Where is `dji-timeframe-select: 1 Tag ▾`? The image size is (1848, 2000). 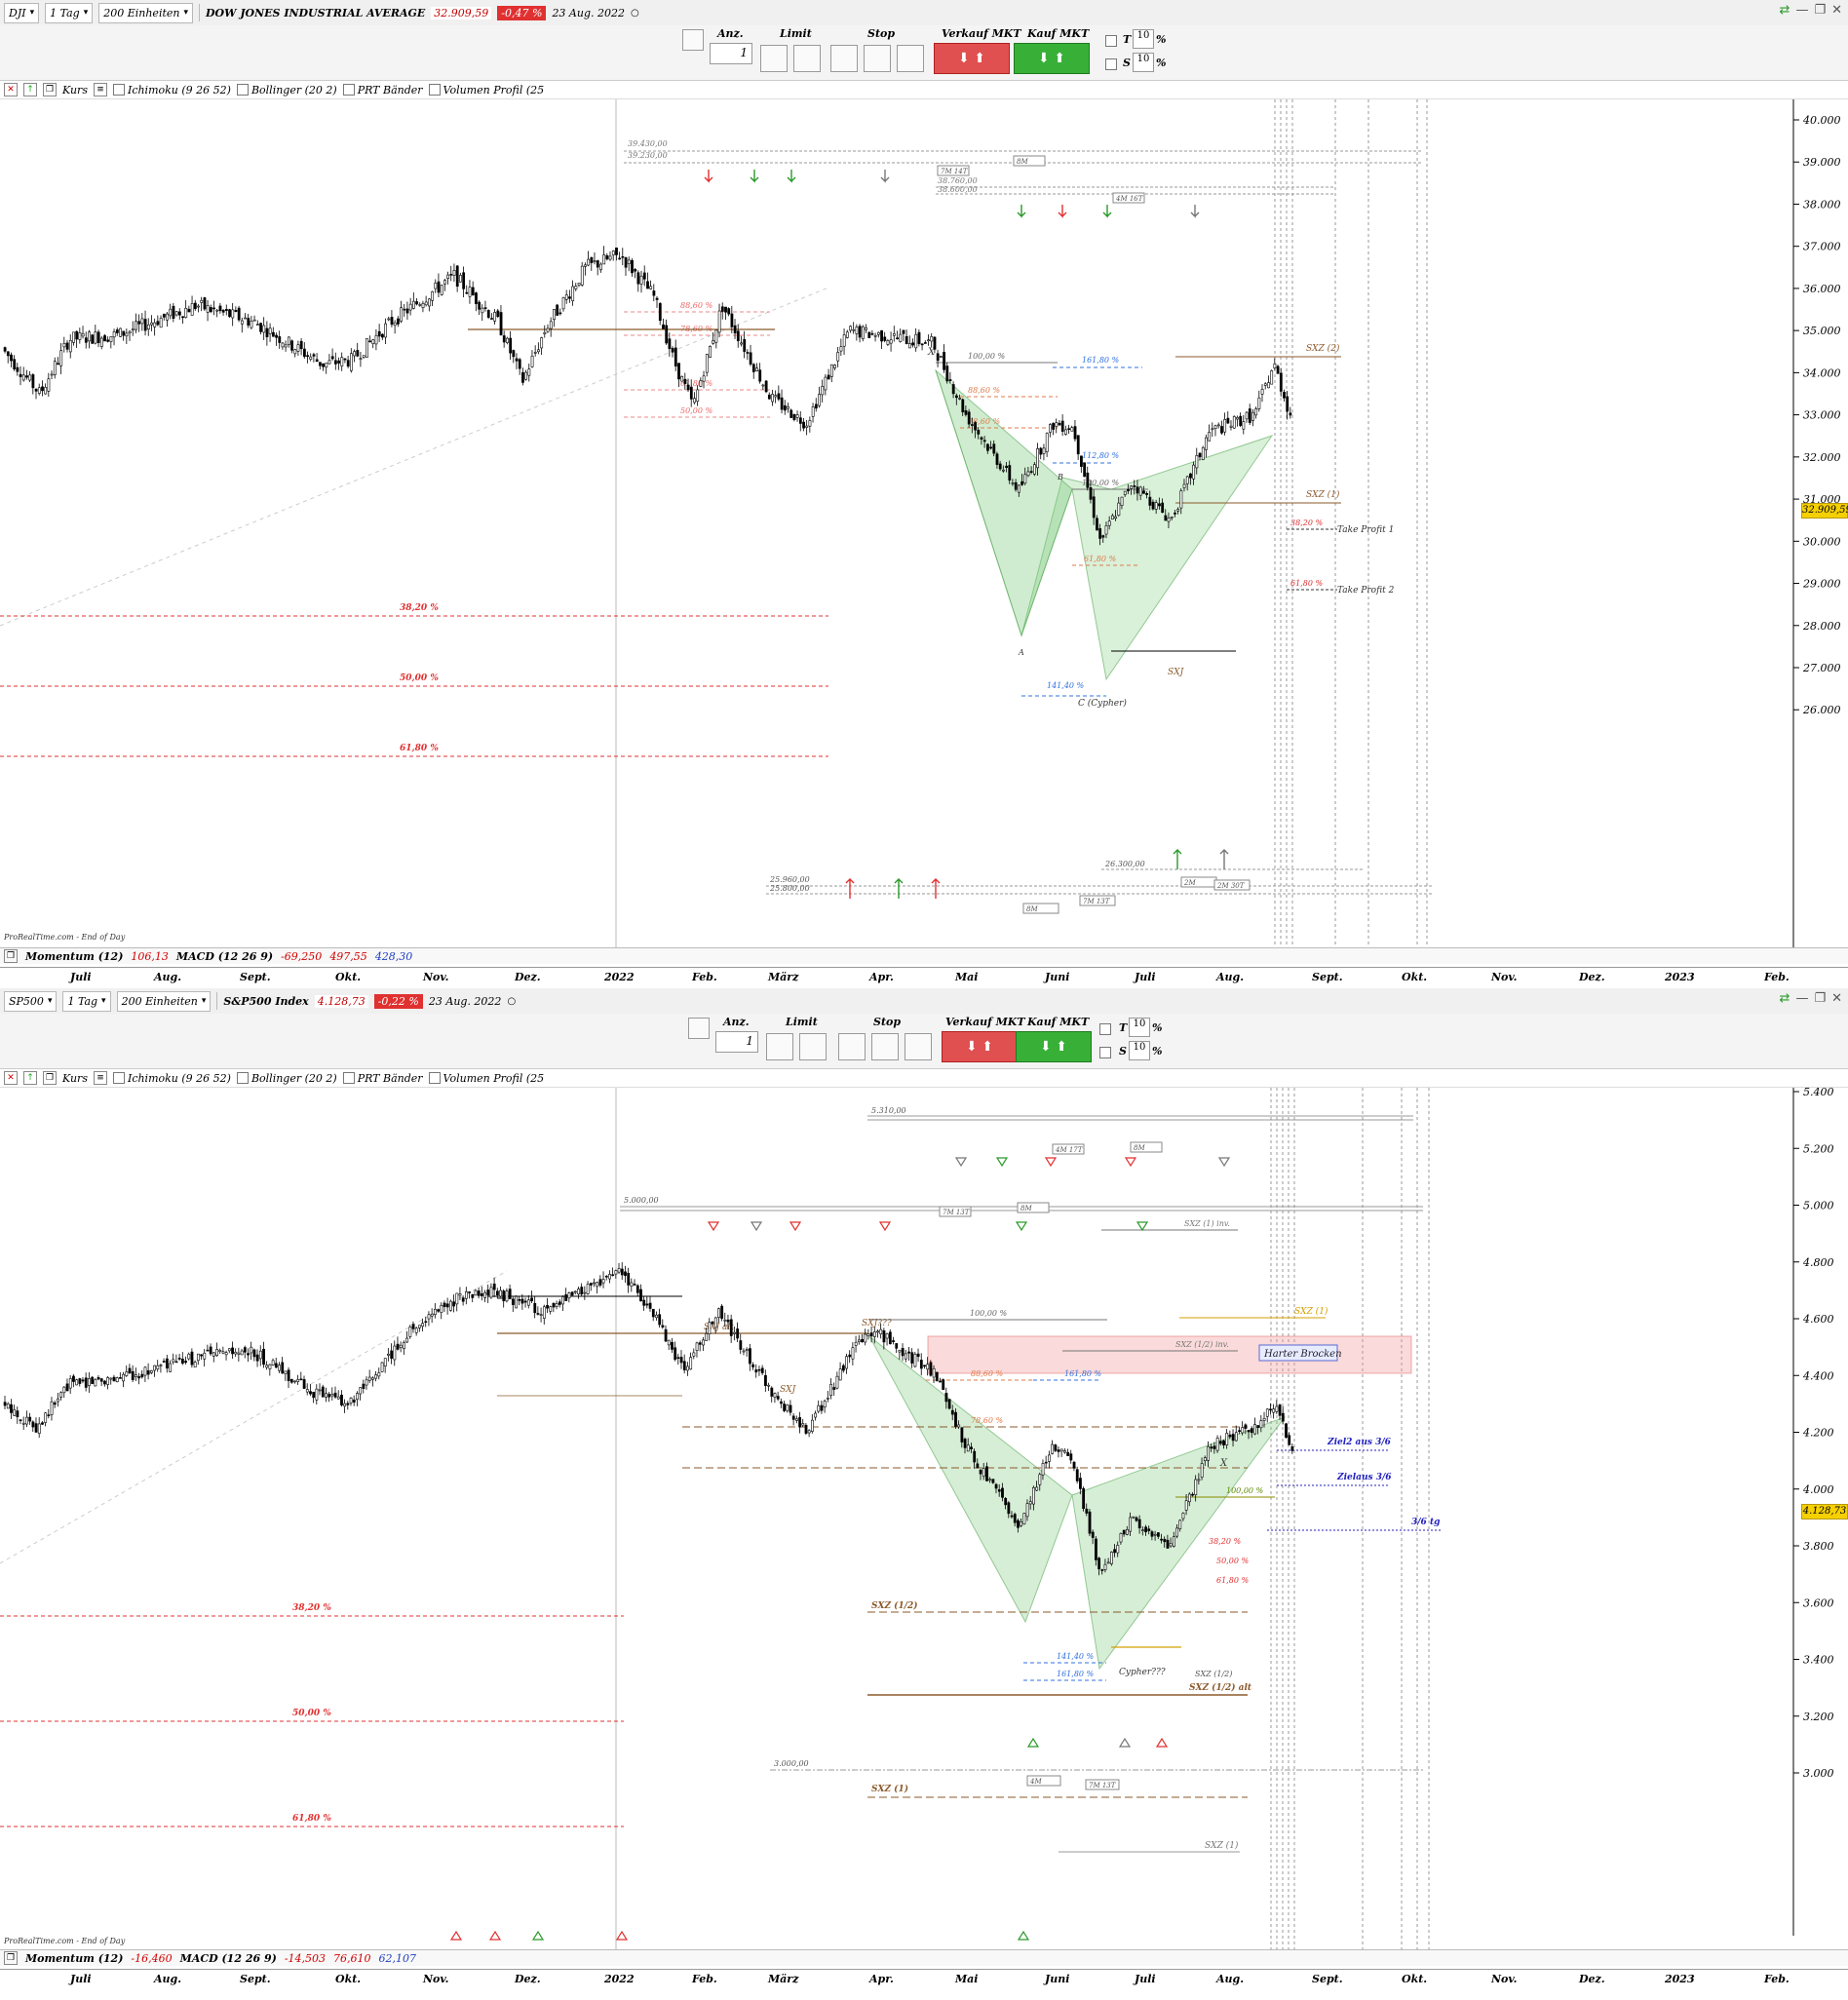
dji-timeframe-select: 1 Tag ▾ is located at coordinates (69, 12).